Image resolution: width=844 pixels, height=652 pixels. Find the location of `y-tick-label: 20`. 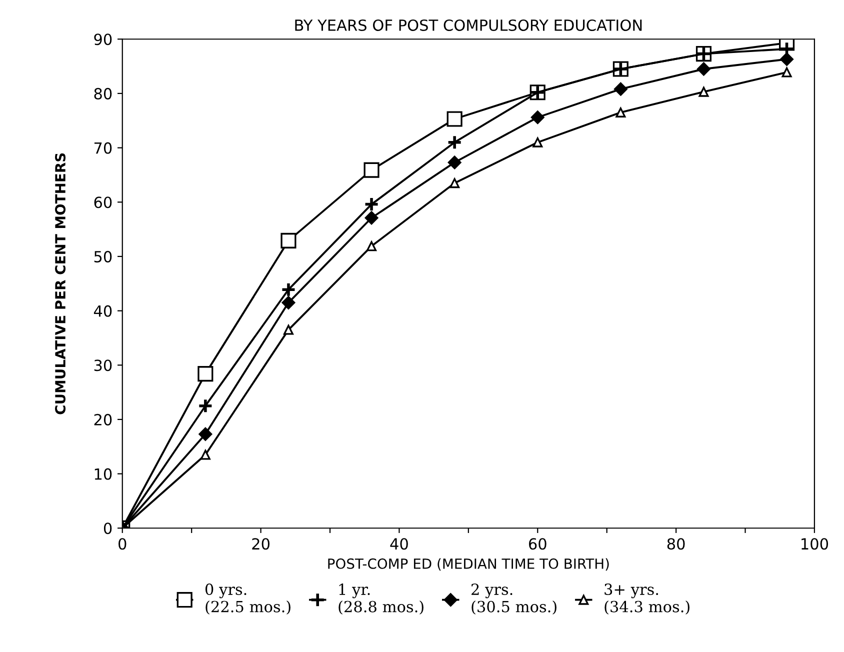

y-tick-label: 20 is located at coordinates (103, 420).